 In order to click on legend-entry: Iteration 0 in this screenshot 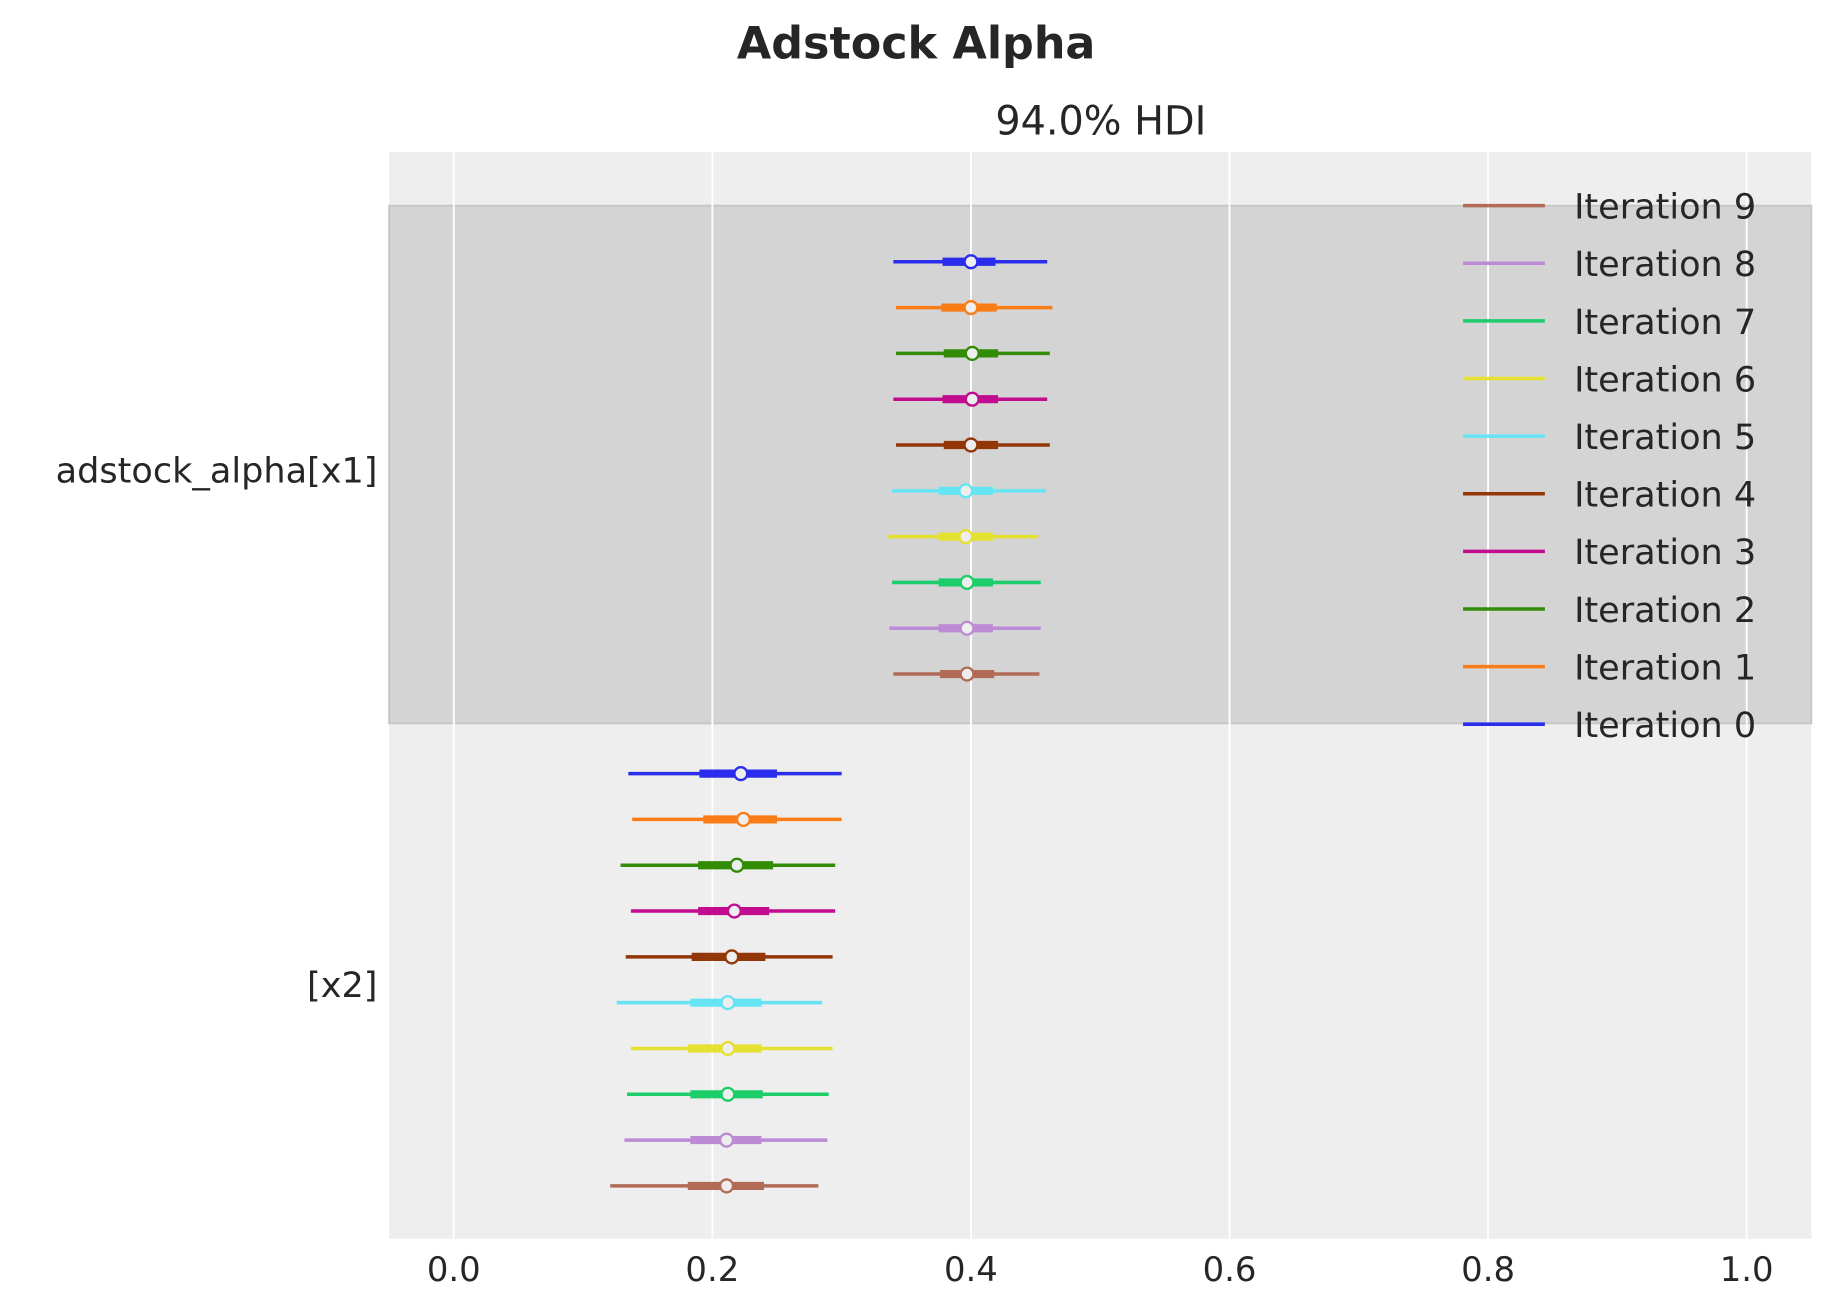, I will do `click(1609, 725)`.